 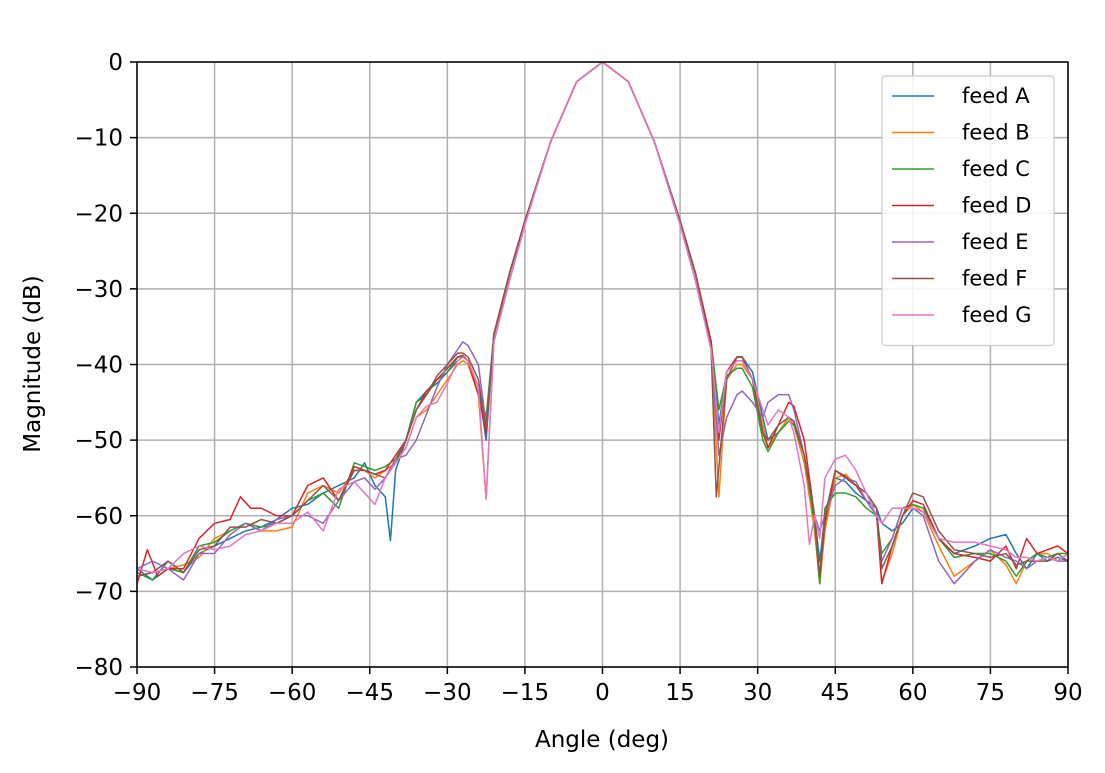 What do you see at coordinates (990, 693) in the screenshot?
I see `x-tick-label: 75` at bounding box center [990, 693].